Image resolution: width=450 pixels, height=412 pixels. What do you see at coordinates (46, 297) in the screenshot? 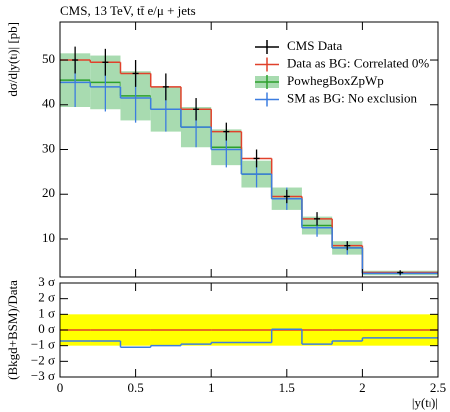
I see `y-tick-label: 2 σ` at bounding box center [46, 297].